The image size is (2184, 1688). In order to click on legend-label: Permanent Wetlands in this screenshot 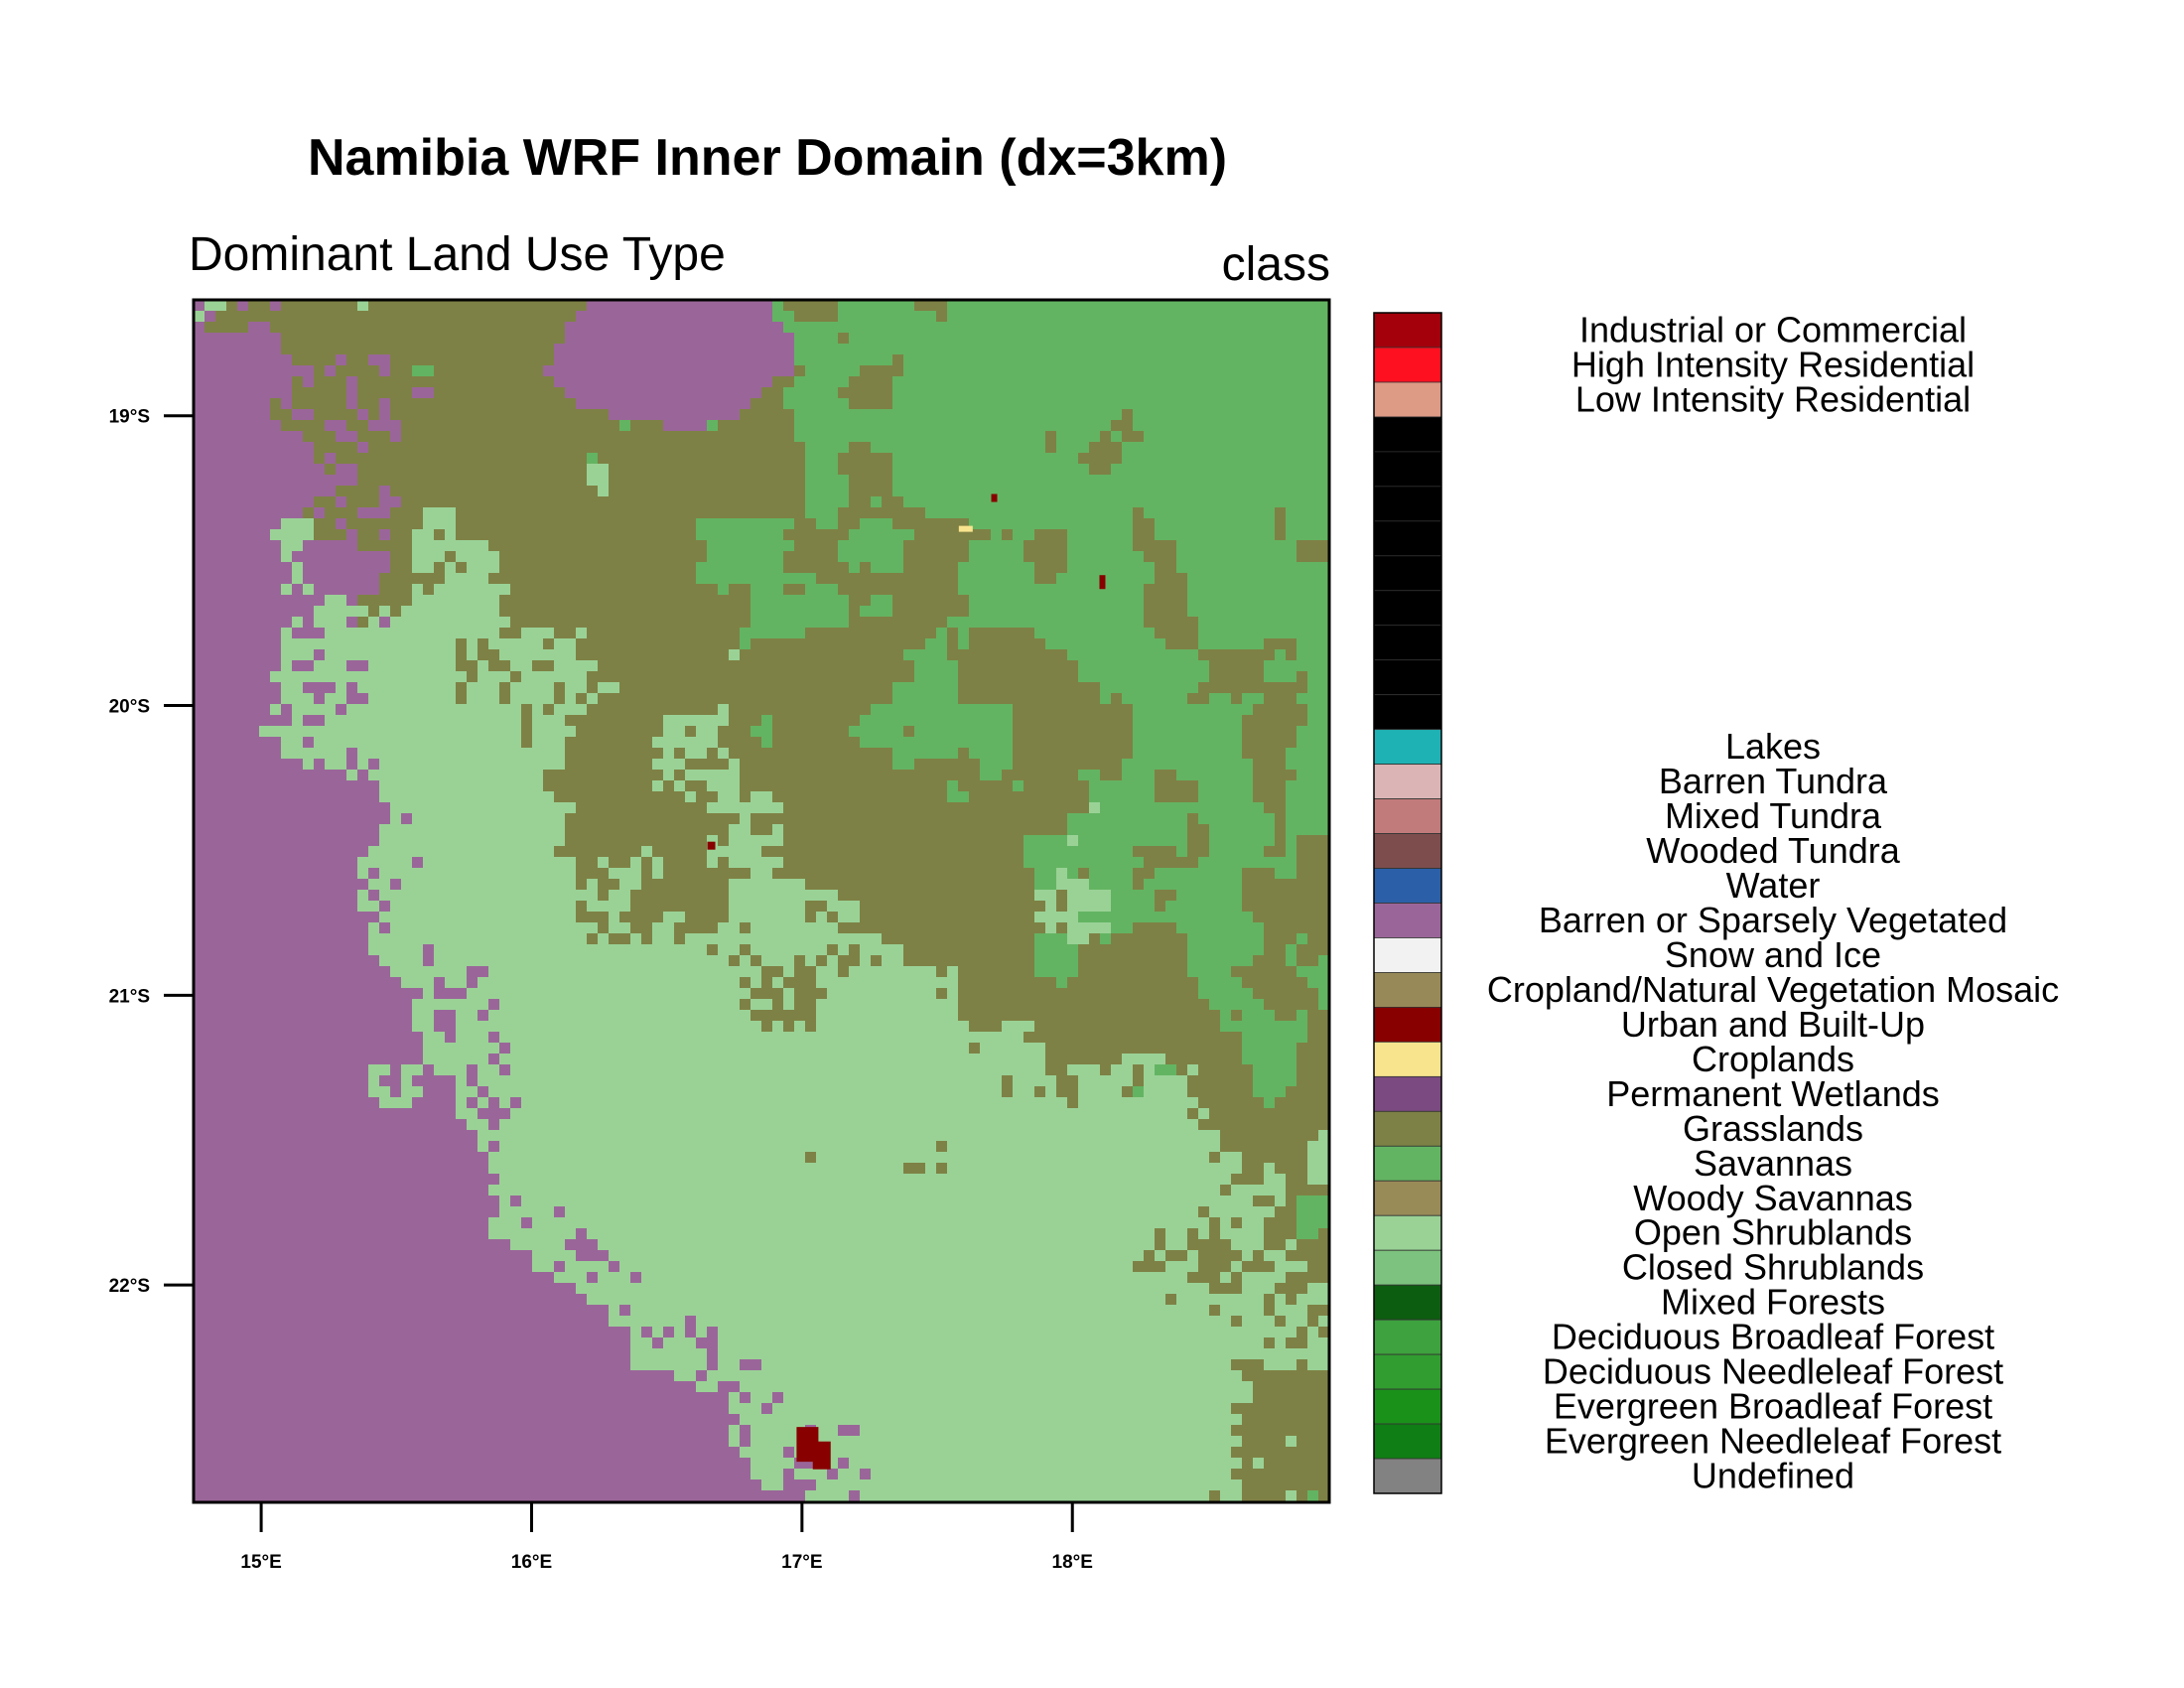, I will do `click(1773, 1093)`.